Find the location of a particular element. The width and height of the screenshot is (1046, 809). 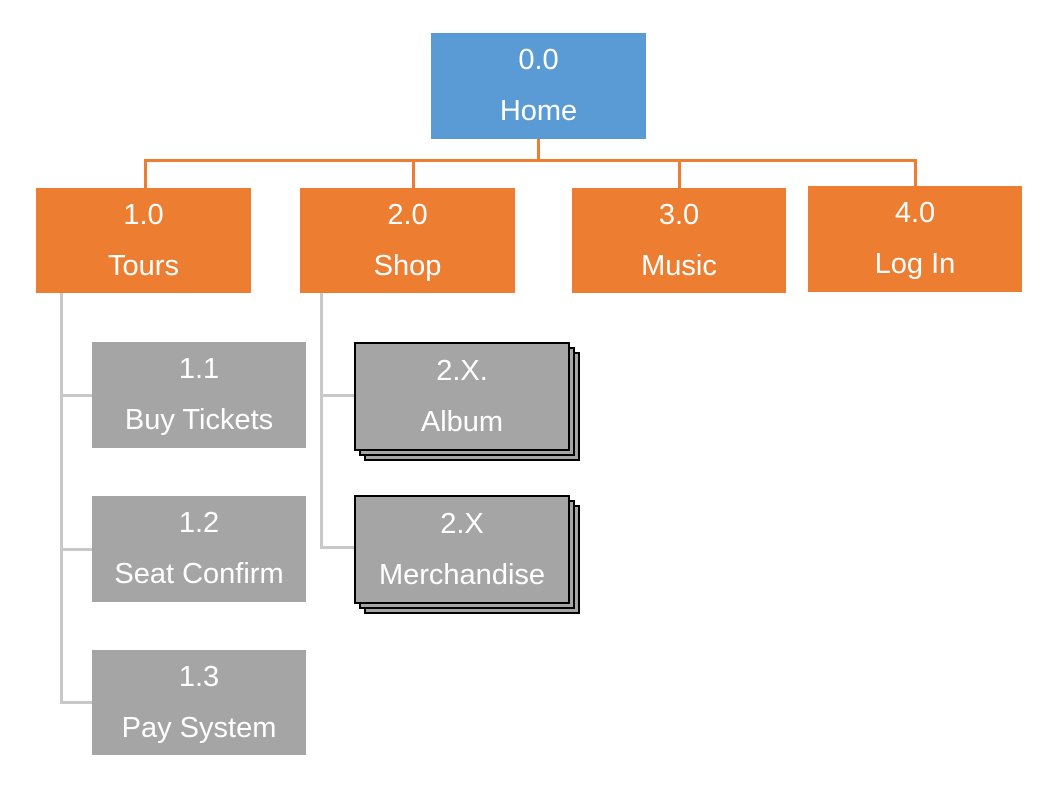

child-number: 2.X. is located at coordinates (462, 370).